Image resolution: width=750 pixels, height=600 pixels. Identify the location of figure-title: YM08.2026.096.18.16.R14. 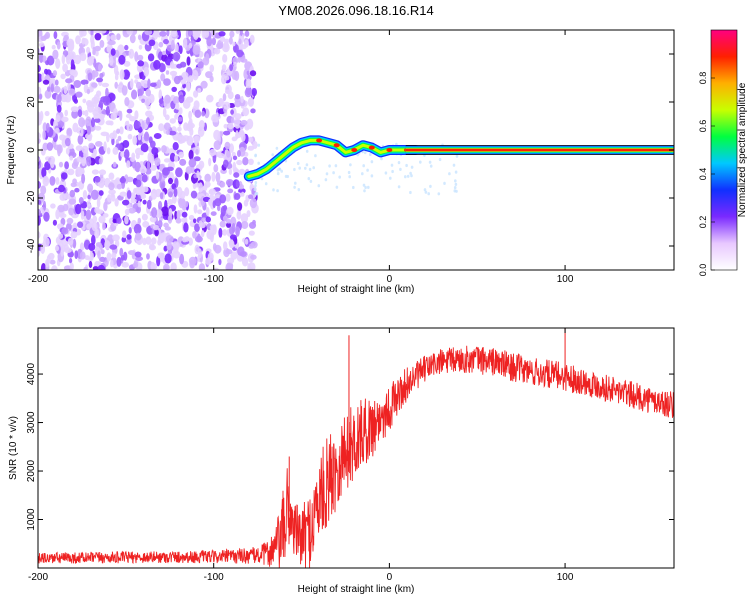
(355, 10).